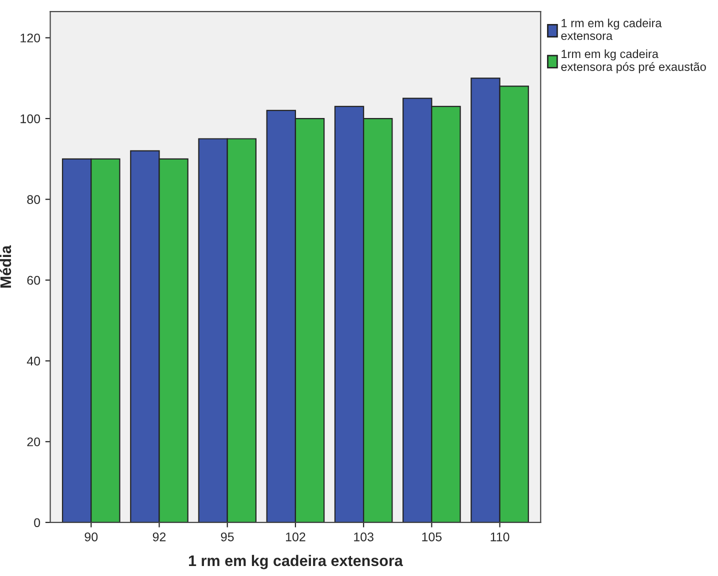  What do you see at coordinates (432, 537) in the screenshot?
I see `x-tick-label: 105` at bounding box center [432, 537].